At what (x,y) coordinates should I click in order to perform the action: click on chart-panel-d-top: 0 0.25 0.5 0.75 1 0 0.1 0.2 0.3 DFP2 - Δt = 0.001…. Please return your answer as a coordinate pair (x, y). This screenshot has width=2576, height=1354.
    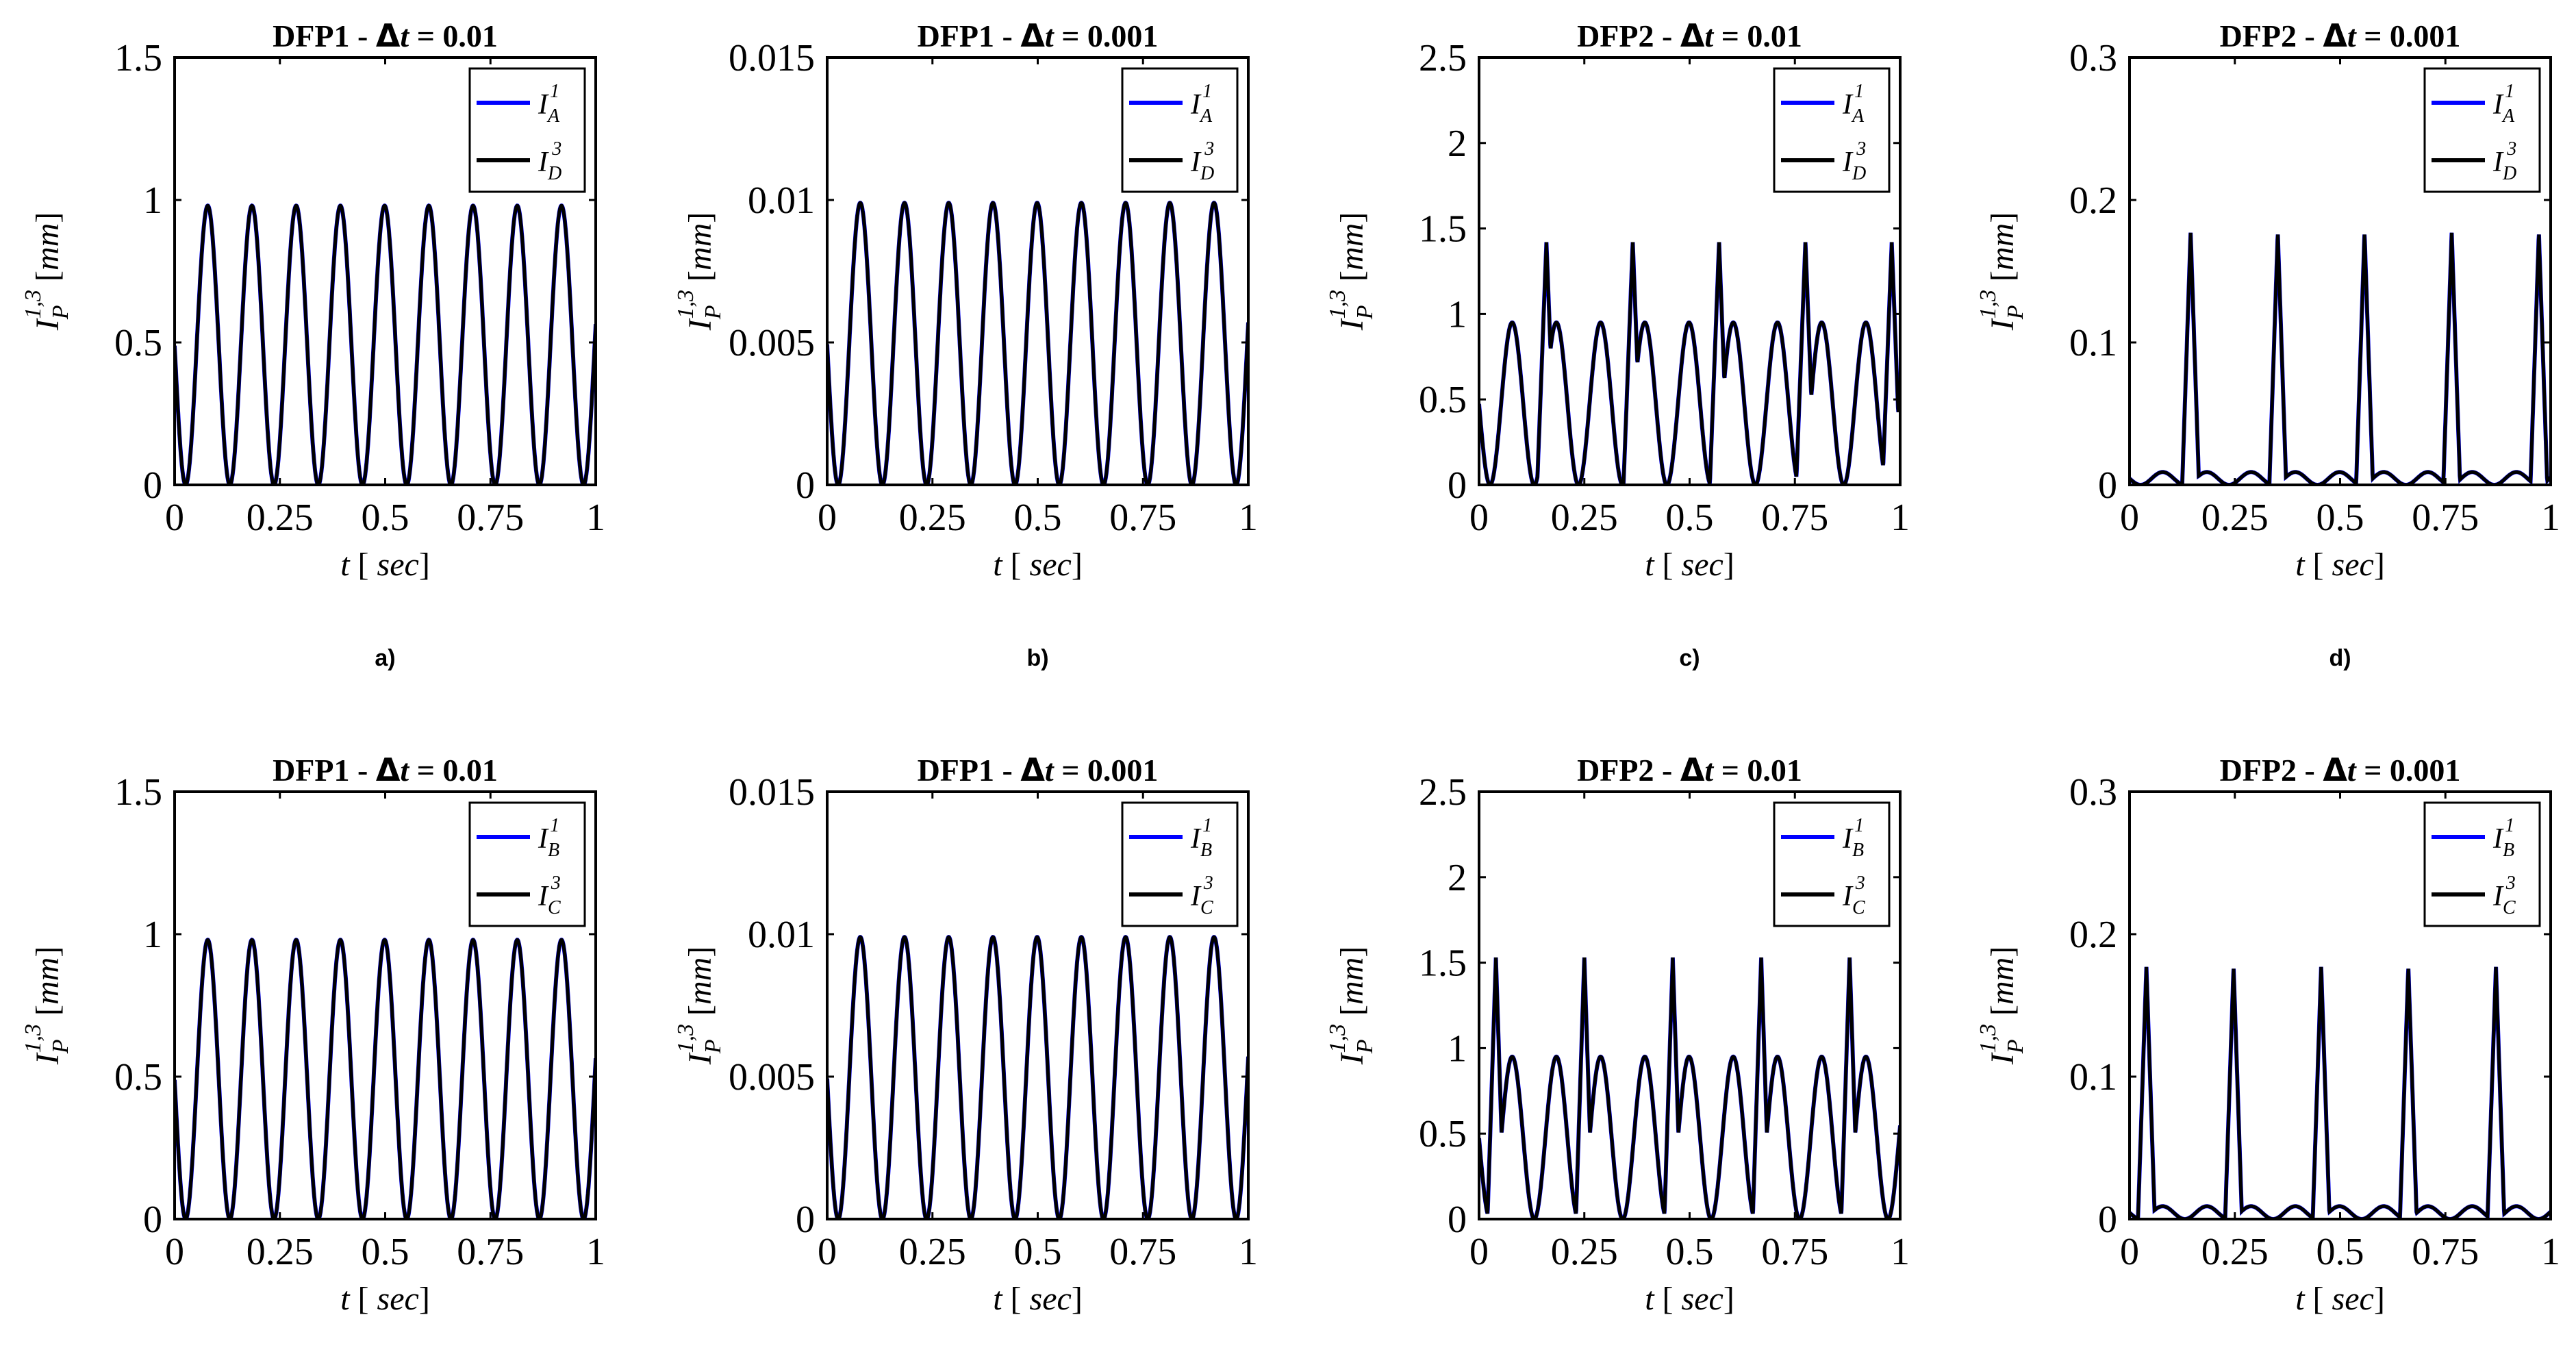
    Looking at the image, I should click on (2267, 300).